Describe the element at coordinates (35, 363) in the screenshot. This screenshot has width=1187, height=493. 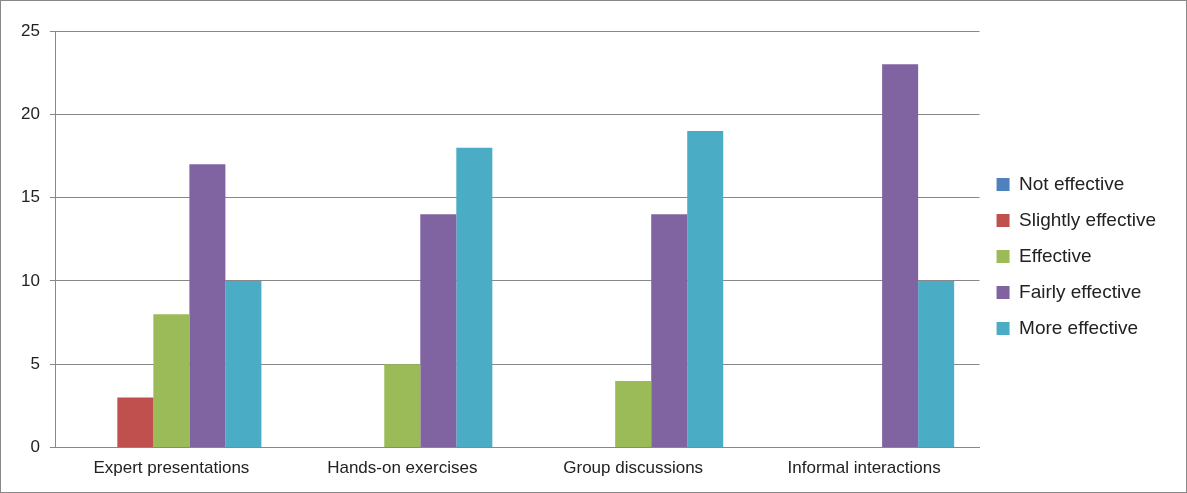
I see `y-tick-label: 5` at that location.